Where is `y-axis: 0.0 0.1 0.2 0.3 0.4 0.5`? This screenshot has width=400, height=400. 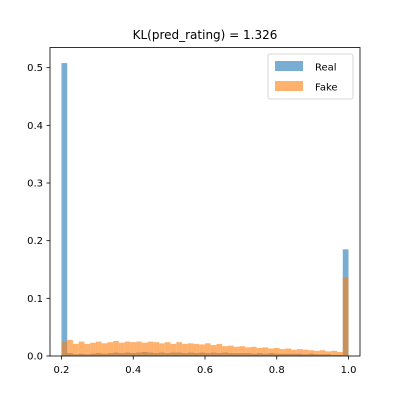
y-axis: 0.0 0.1 0.2 0.3 0.4 0.5 is located at coordinates (38, 213).